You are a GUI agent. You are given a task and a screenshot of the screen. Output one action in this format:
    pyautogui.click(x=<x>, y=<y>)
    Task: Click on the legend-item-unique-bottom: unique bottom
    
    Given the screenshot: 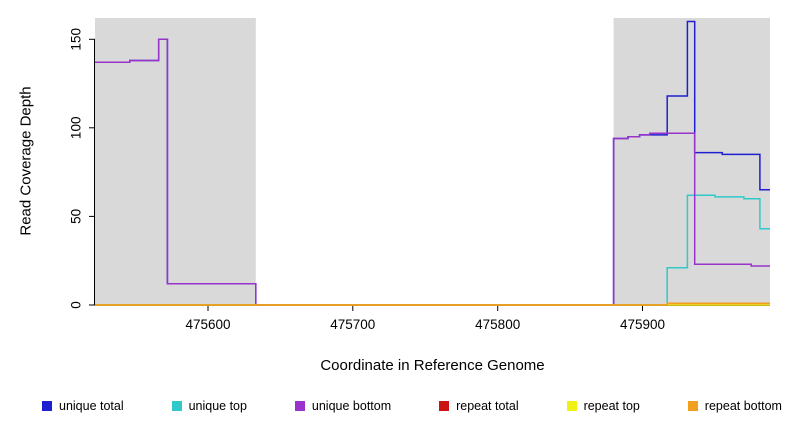 What is the action you would take?
    pyautogui.click(x=343, y=406)
    